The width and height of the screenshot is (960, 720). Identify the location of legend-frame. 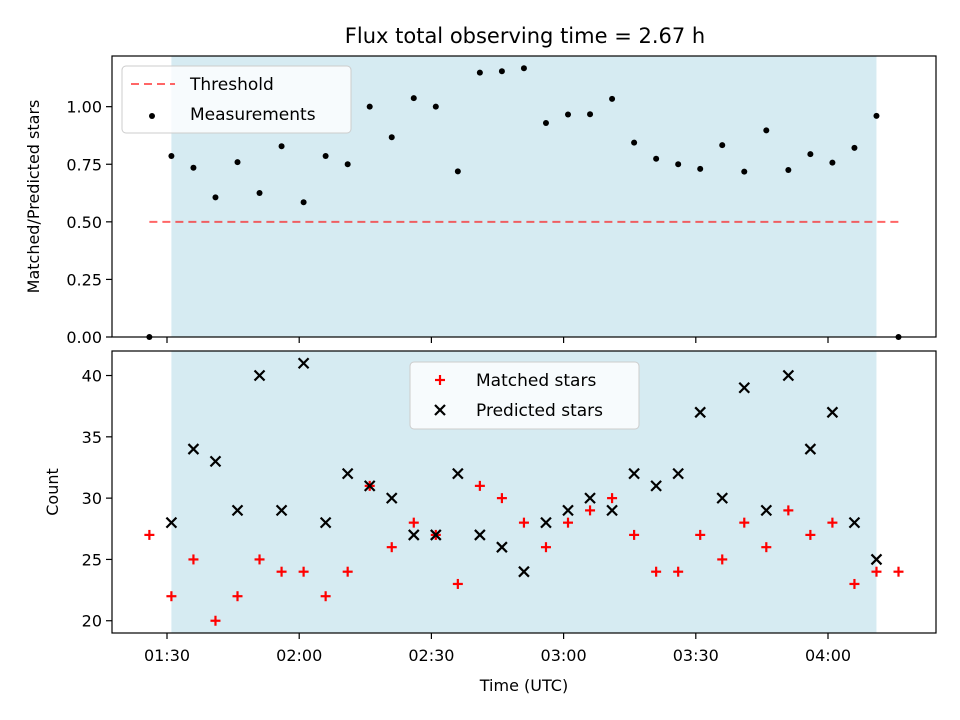
(236, 99).